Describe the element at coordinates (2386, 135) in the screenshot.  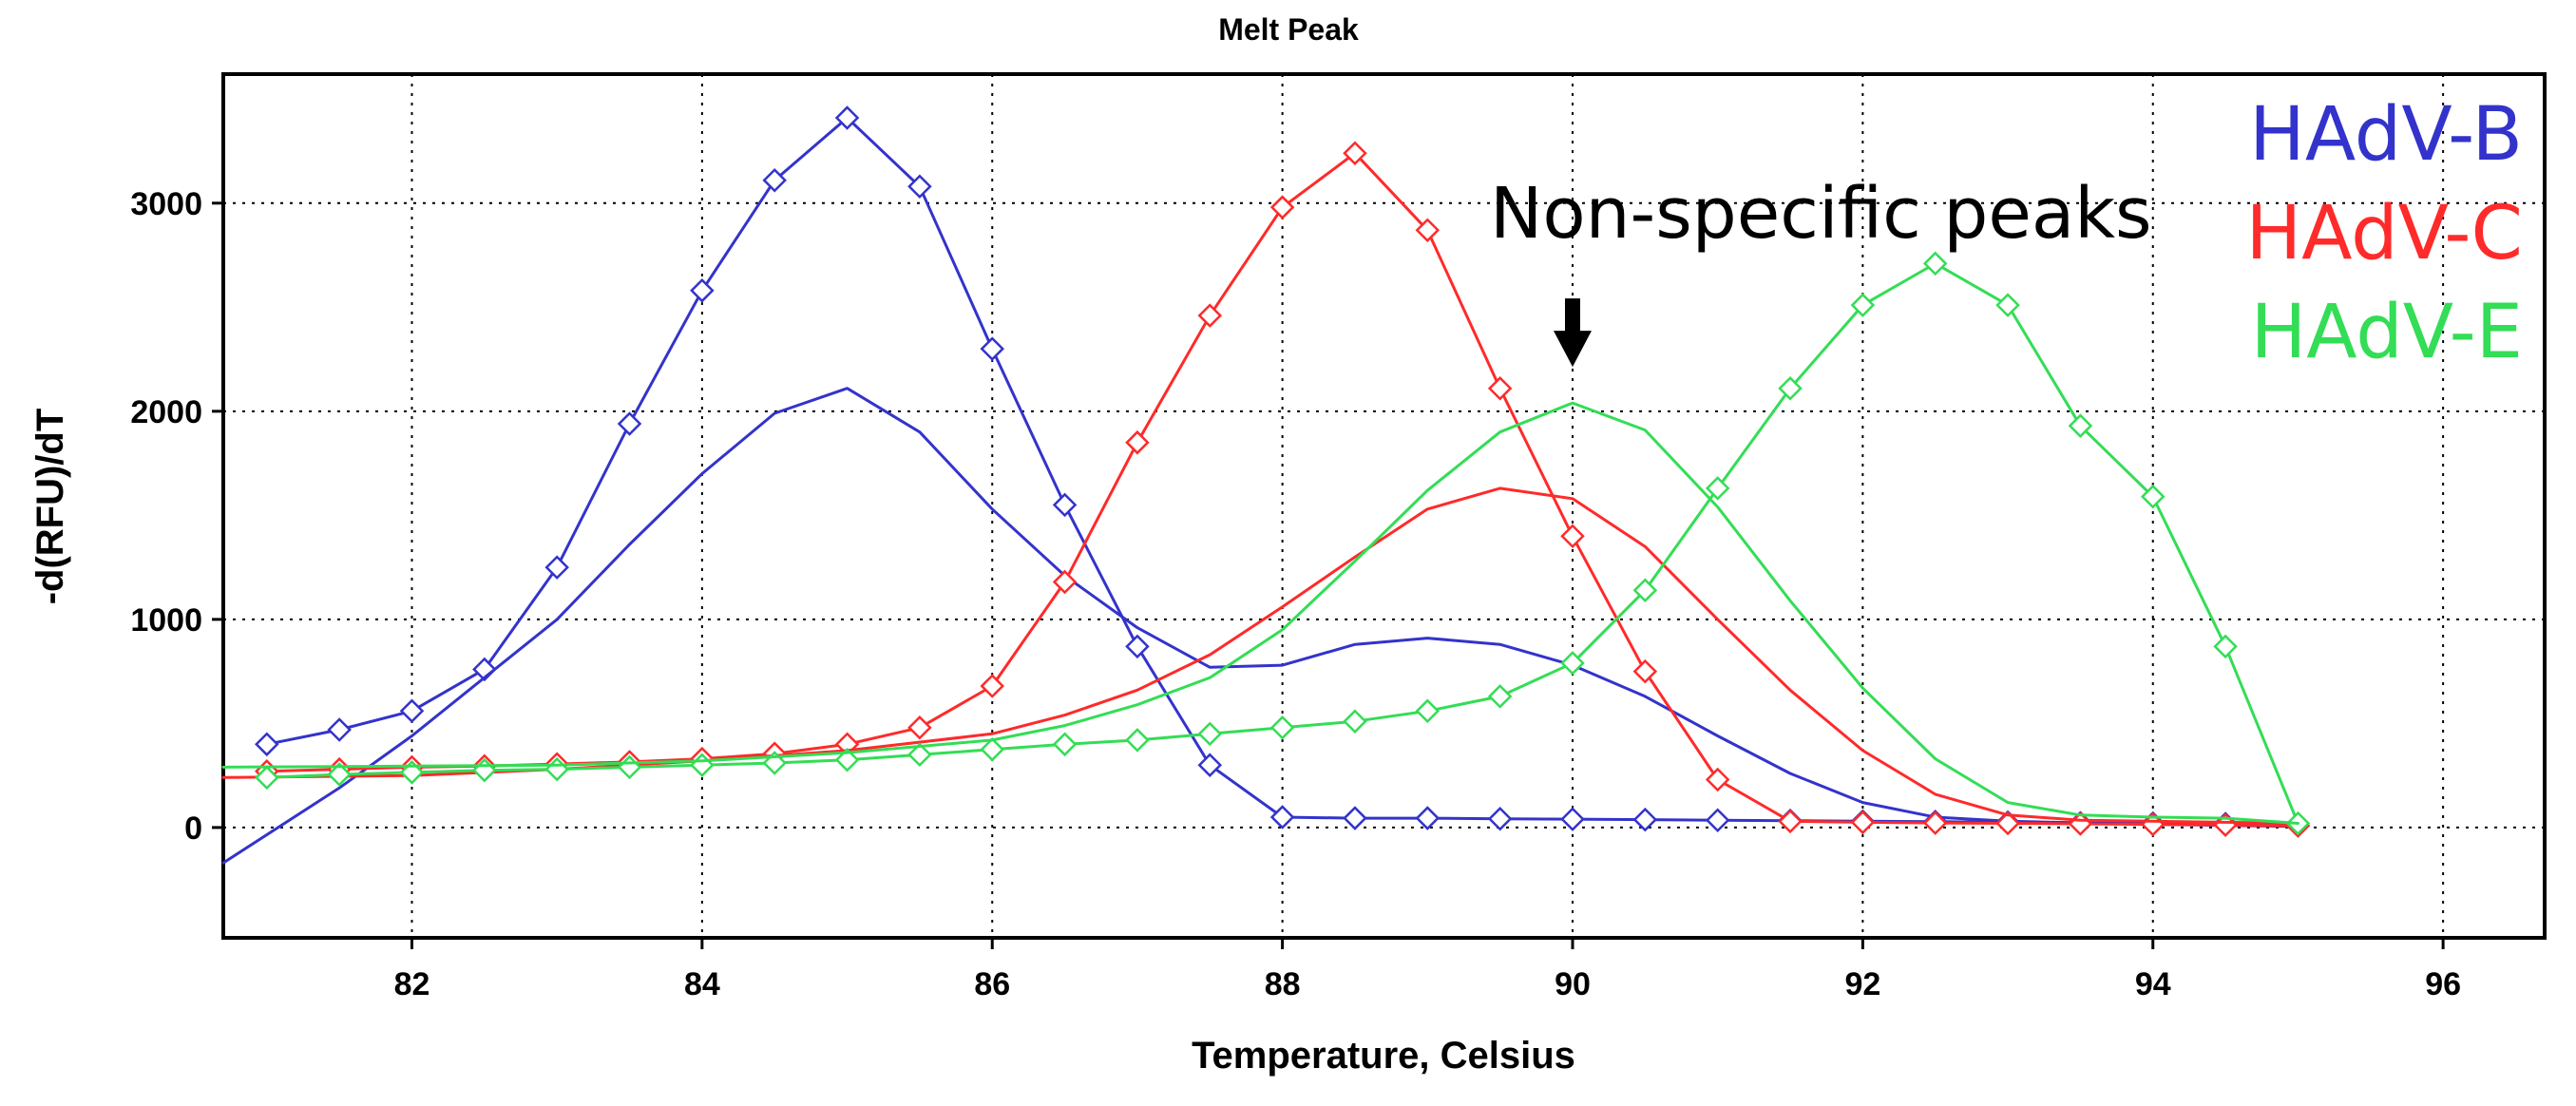
I see `legend-label-hadv-b: HAdV-B` at that location.